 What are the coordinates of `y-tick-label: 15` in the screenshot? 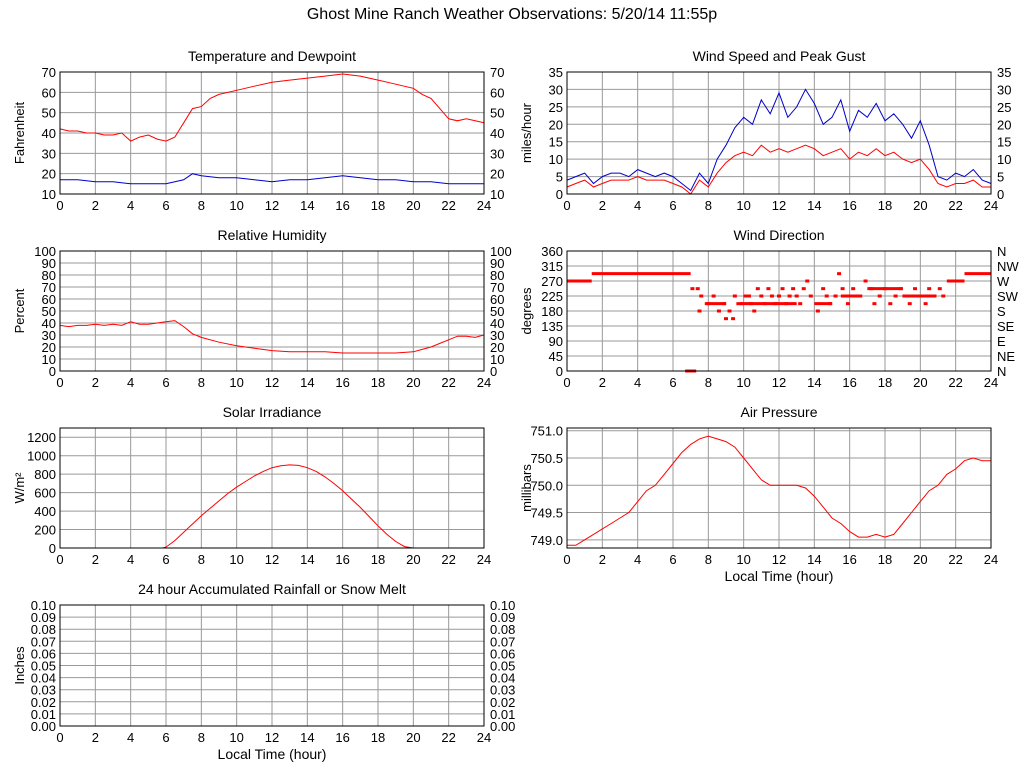 It's located at (556, 142).